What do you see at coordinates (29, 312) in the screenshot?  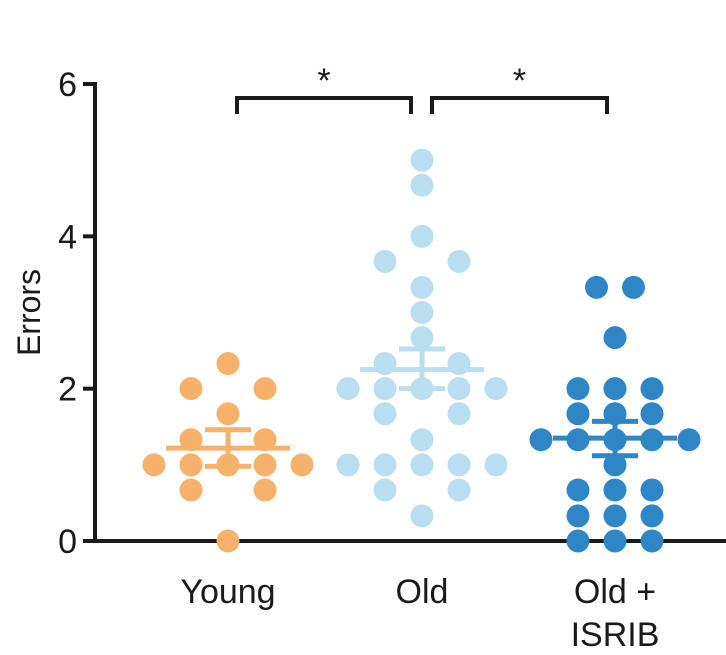 I see `y-axis-label: Errors` at bounding box center [29, 312].